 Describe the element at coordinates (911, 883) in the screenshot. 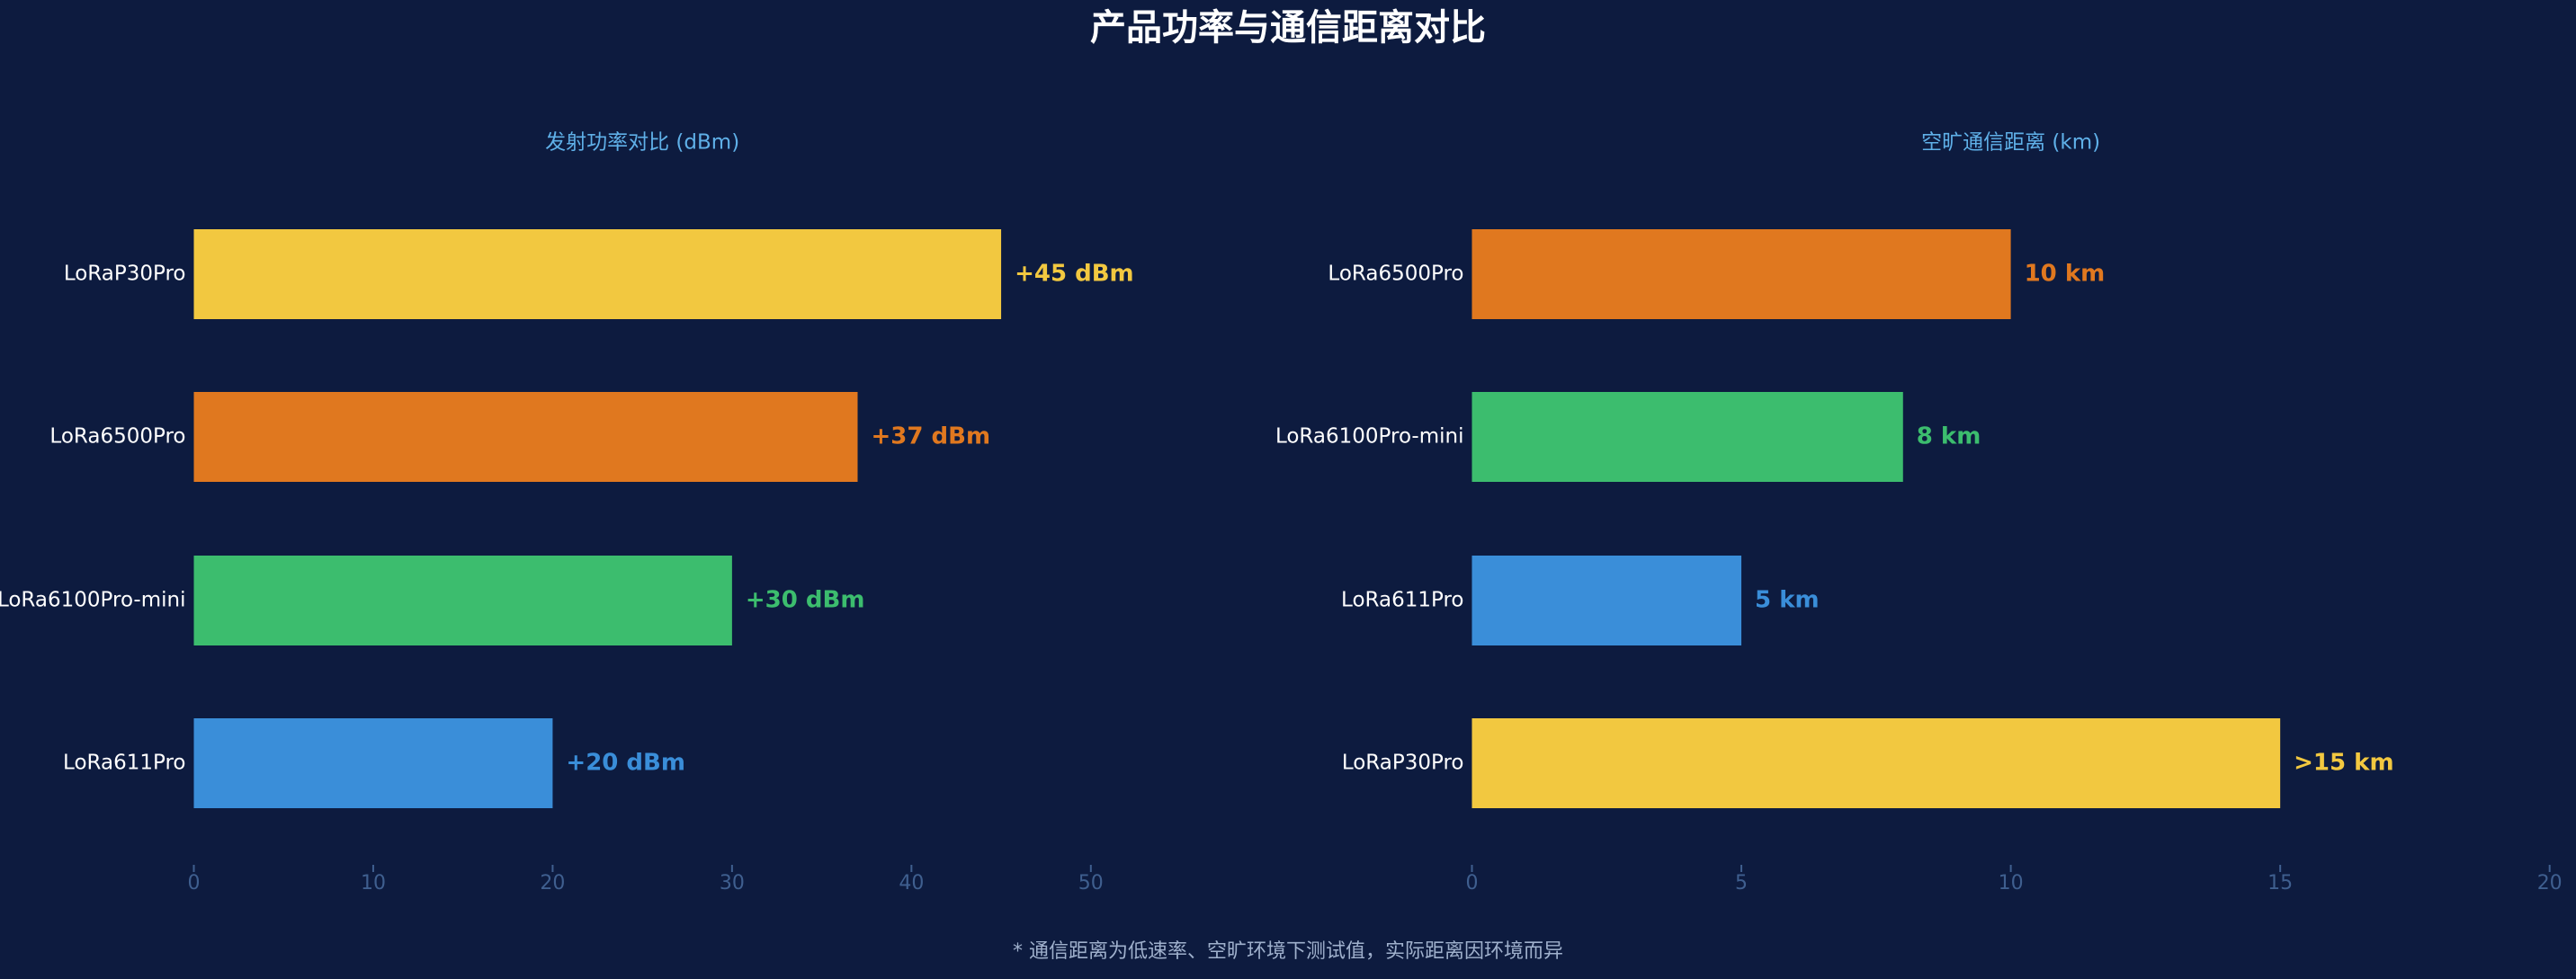

I see `x-tick-label: 40` at that location.